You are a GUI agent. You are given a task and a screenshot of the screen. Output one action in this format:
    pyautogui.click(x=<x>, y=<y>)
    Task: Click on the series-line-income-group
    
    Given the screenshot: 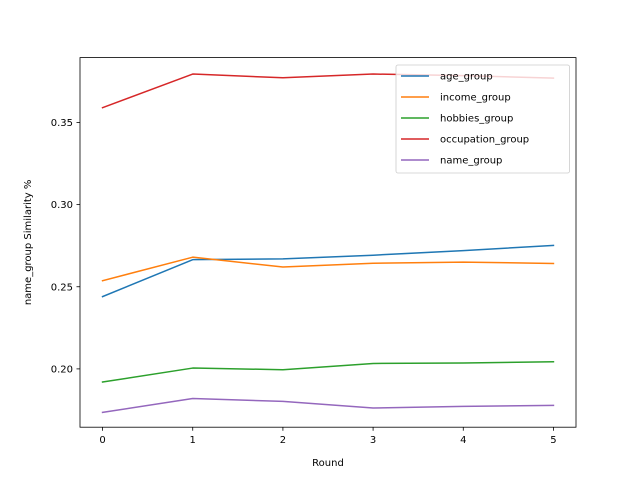 What is the action you would take?
    pyautogui.click(x=328, y=269)
    